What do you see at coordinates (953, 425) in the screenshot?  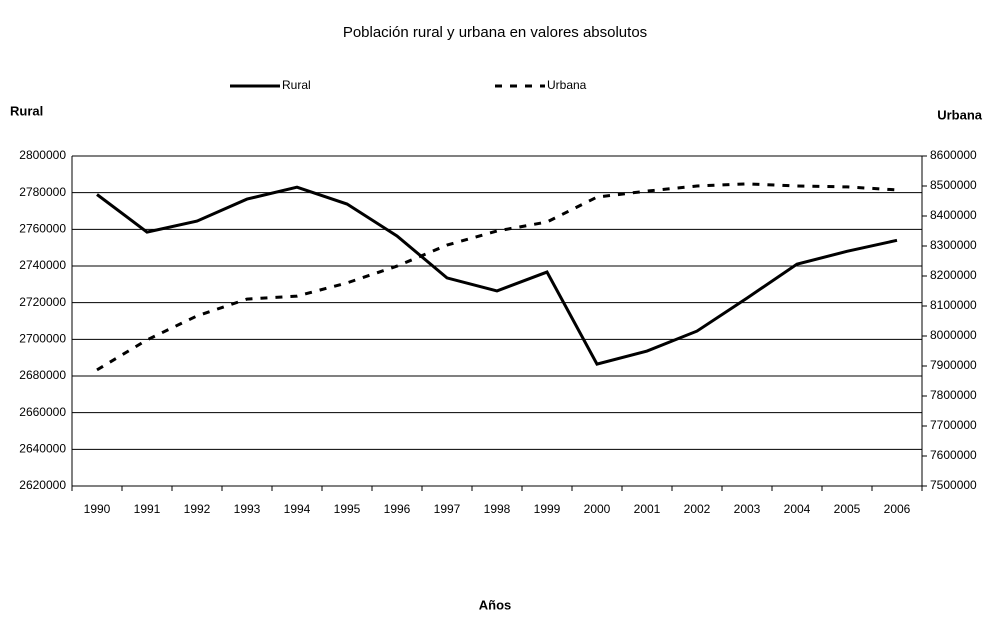 I see `y2-tick-label: 7700000` at bounding box center [953, 425].